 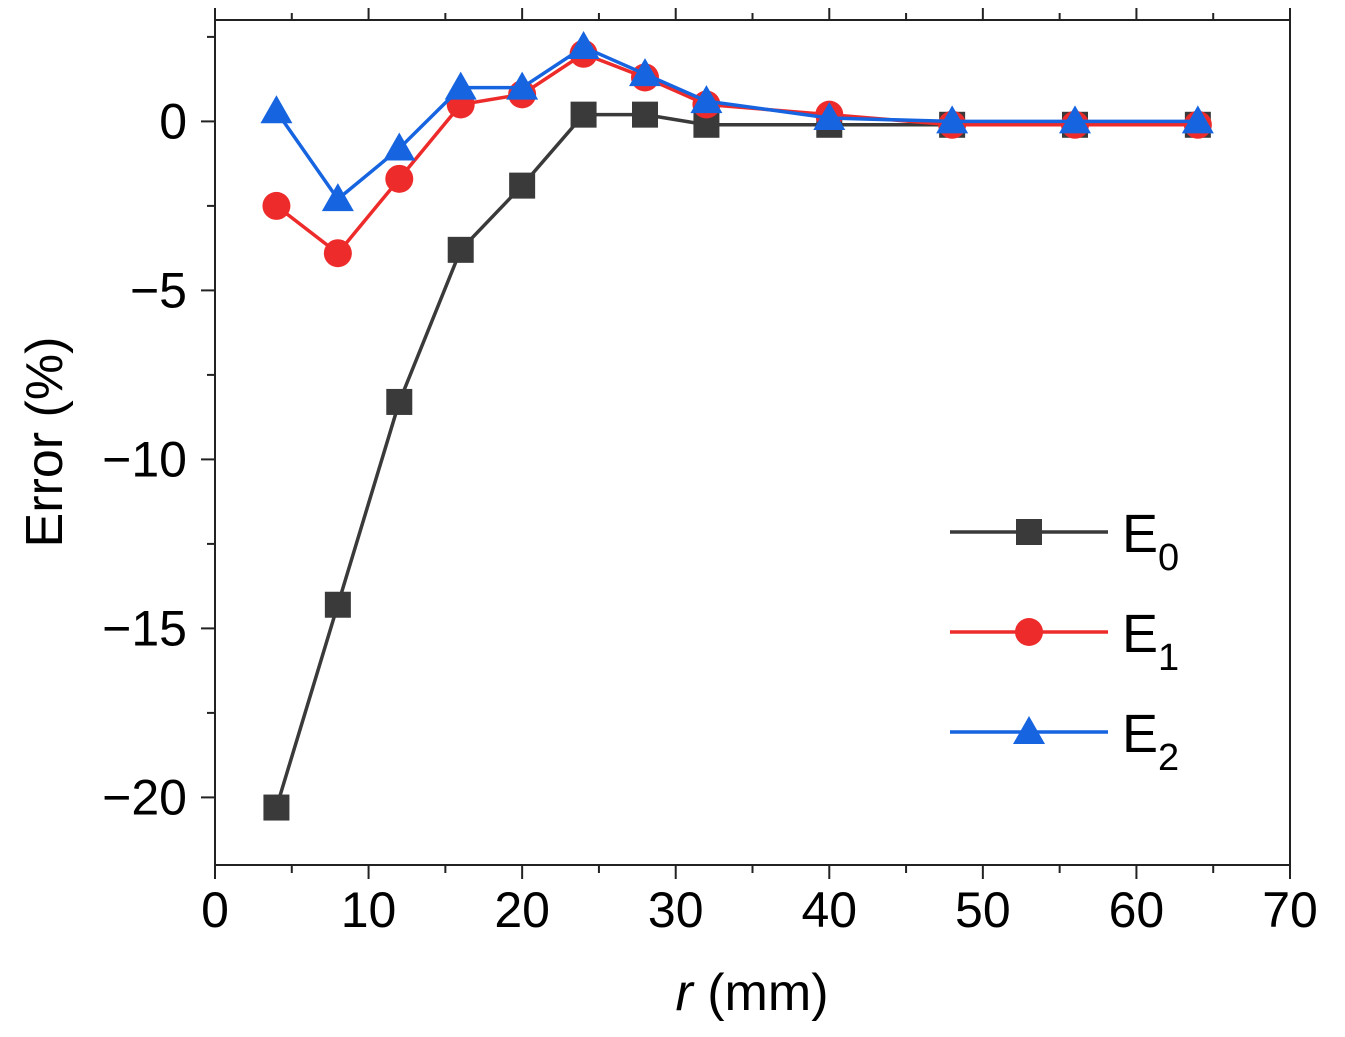 I want to click on x-axis-title: r (mm), so click(x=751, y=993).